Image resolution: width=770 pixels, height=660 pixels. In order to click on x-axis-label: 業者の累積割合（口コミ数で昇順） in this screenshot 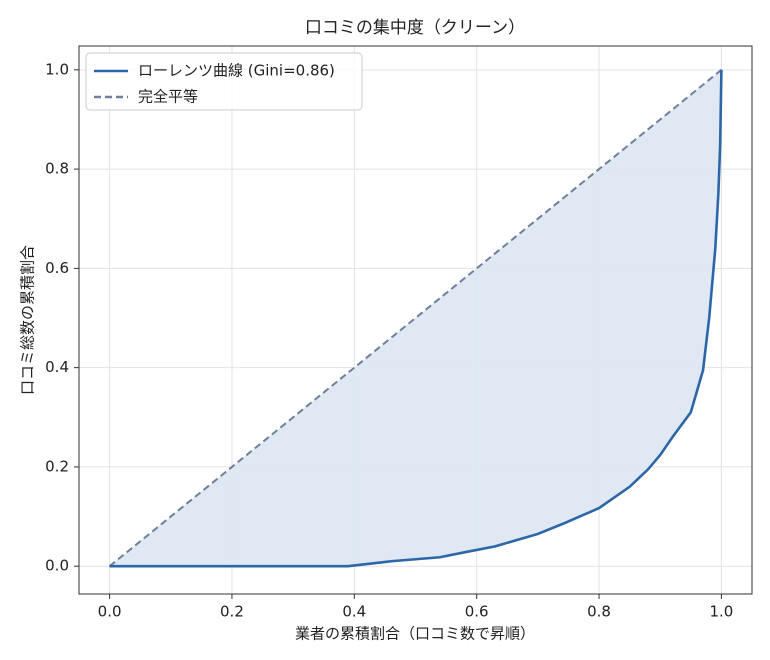, I will do `click(415, 634)`.